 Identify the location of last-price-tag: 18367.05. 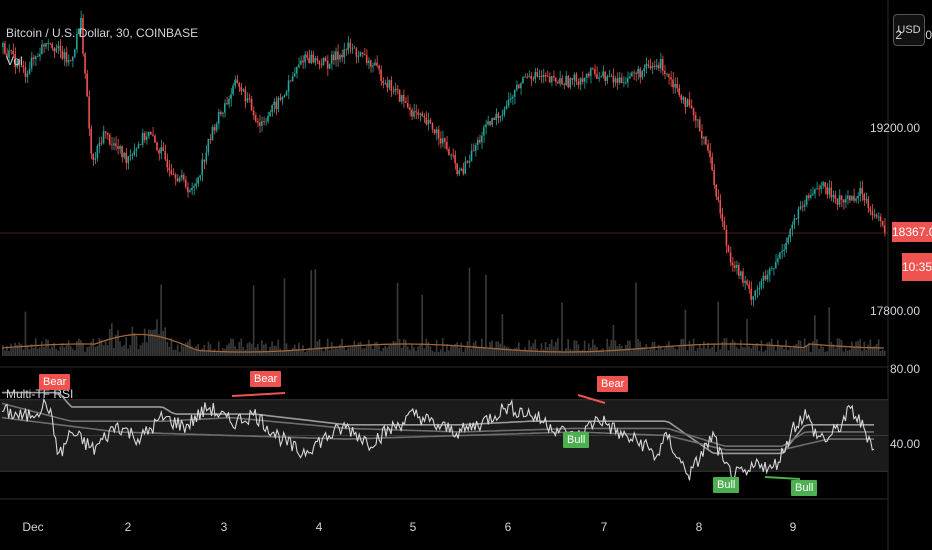
(912, 232).